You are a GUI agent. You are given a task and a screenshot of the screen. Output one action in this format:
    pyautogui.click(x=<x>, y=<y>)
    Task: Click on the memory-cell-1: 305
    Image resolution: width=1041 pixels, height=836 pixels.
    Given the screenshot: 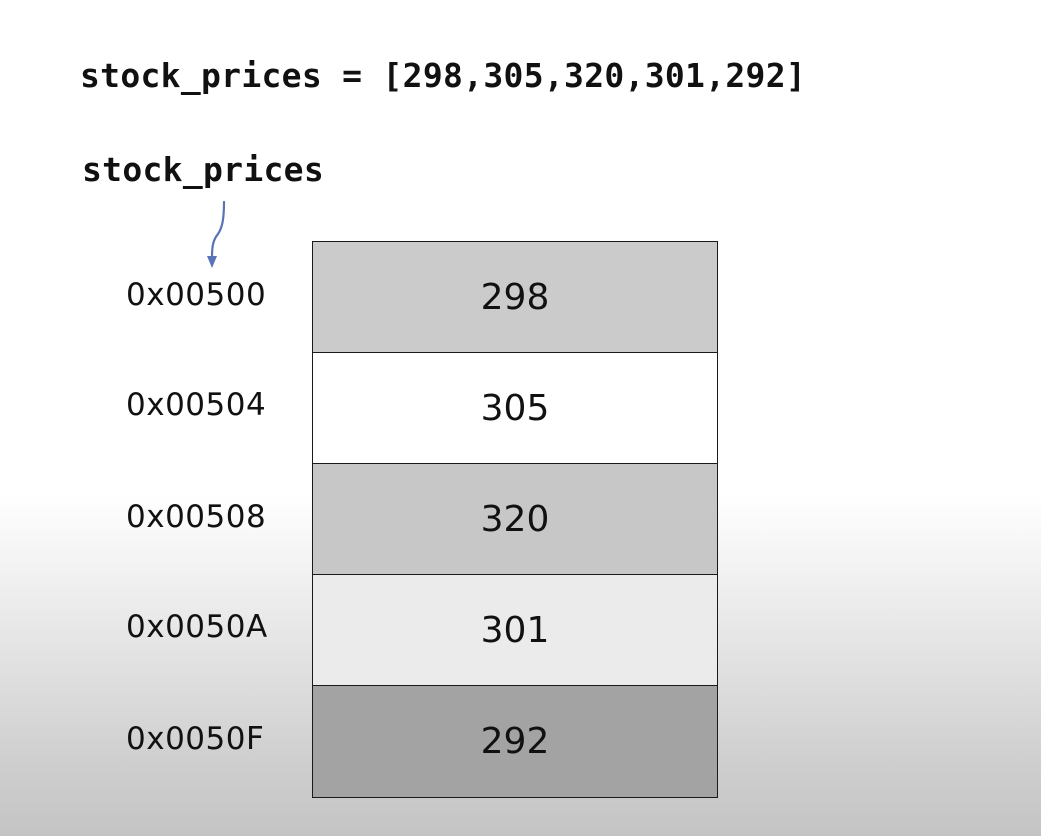 What is the action you would take?
    pyautogui.click(x=515, y=408)
    